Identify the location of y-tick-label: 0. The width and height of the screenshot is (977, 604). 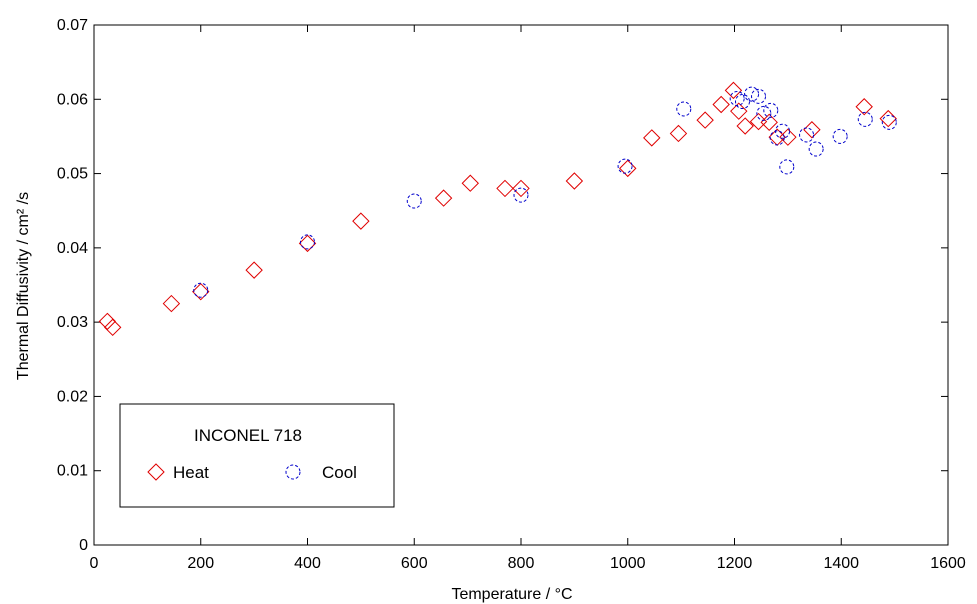
(83, 545).